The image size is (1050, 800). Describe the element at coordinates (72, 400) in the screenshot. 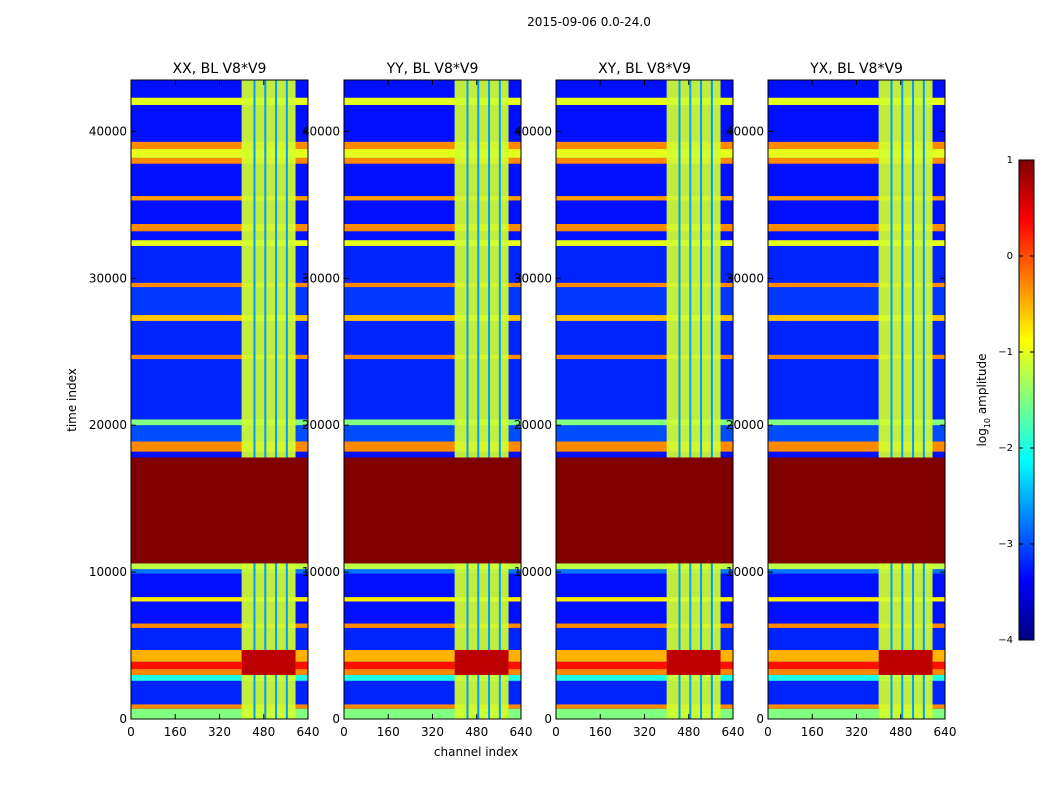

I see `y-axis-label: time index` at that location.